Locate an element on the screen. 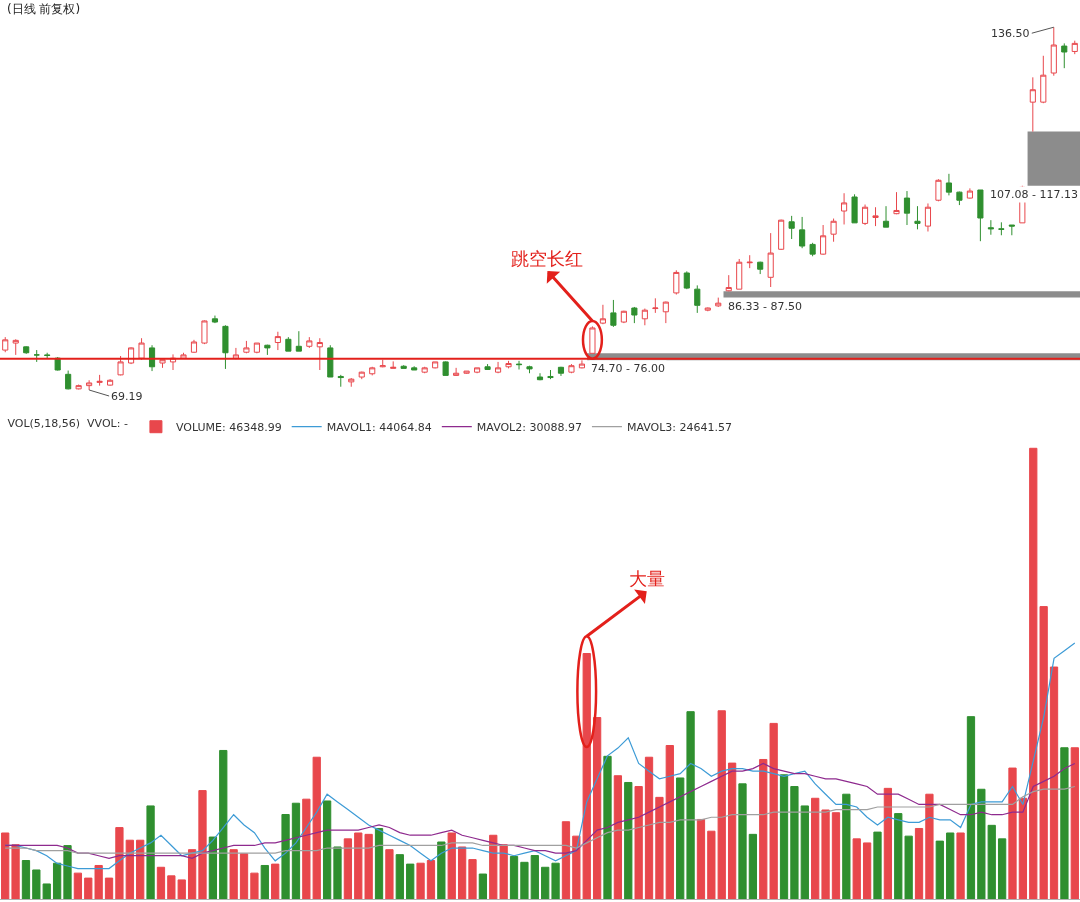 The image size is (1080, 902). legend-label: MAVOL1: 44064.84 is located at coordinates (379, 427).